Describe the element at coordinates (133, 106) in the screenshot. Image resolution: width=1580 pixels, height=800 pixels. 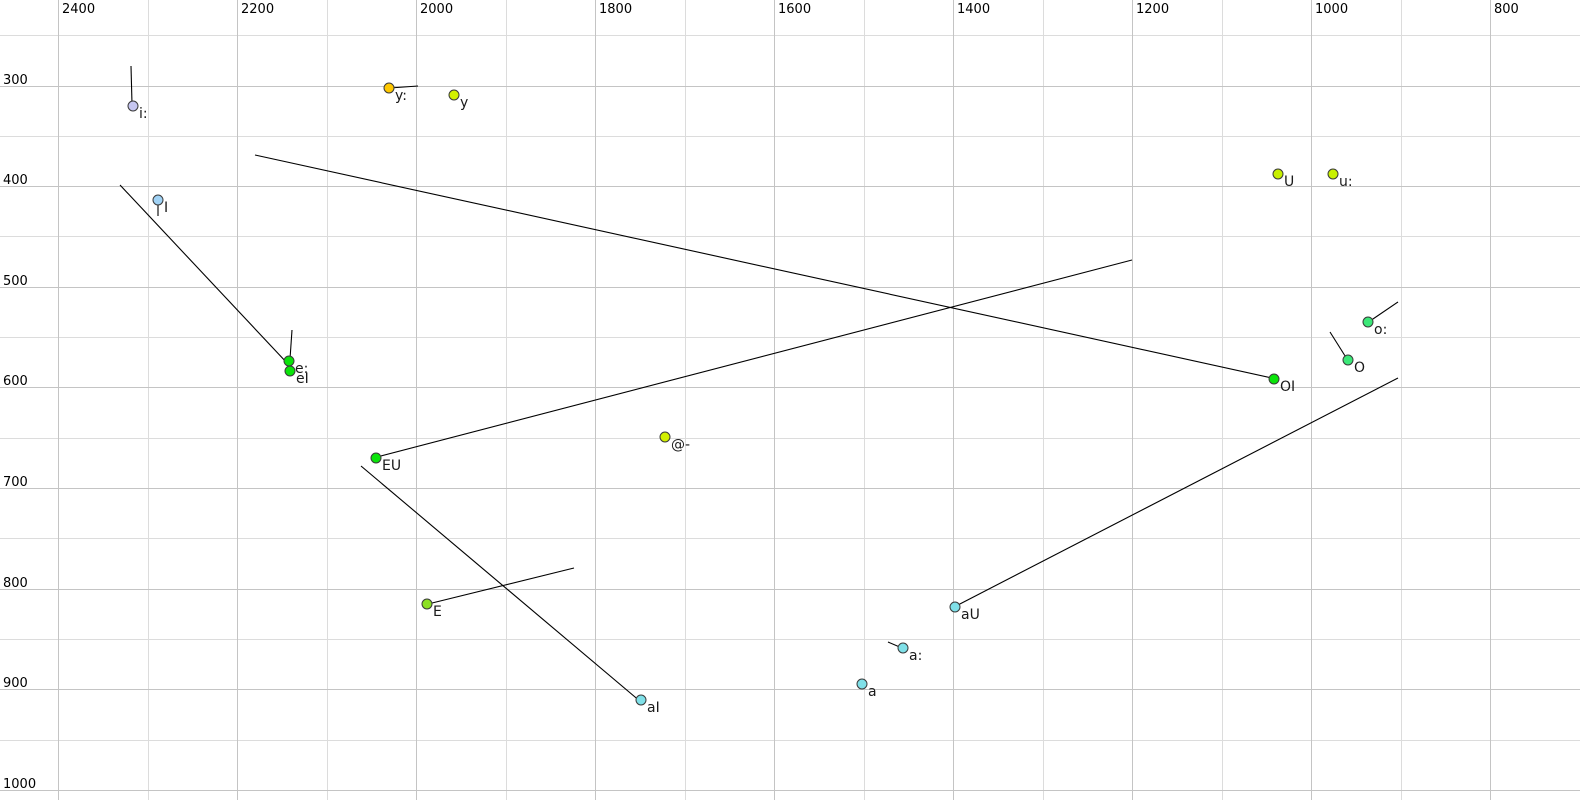
I see `vowel-point-i_` at that location.